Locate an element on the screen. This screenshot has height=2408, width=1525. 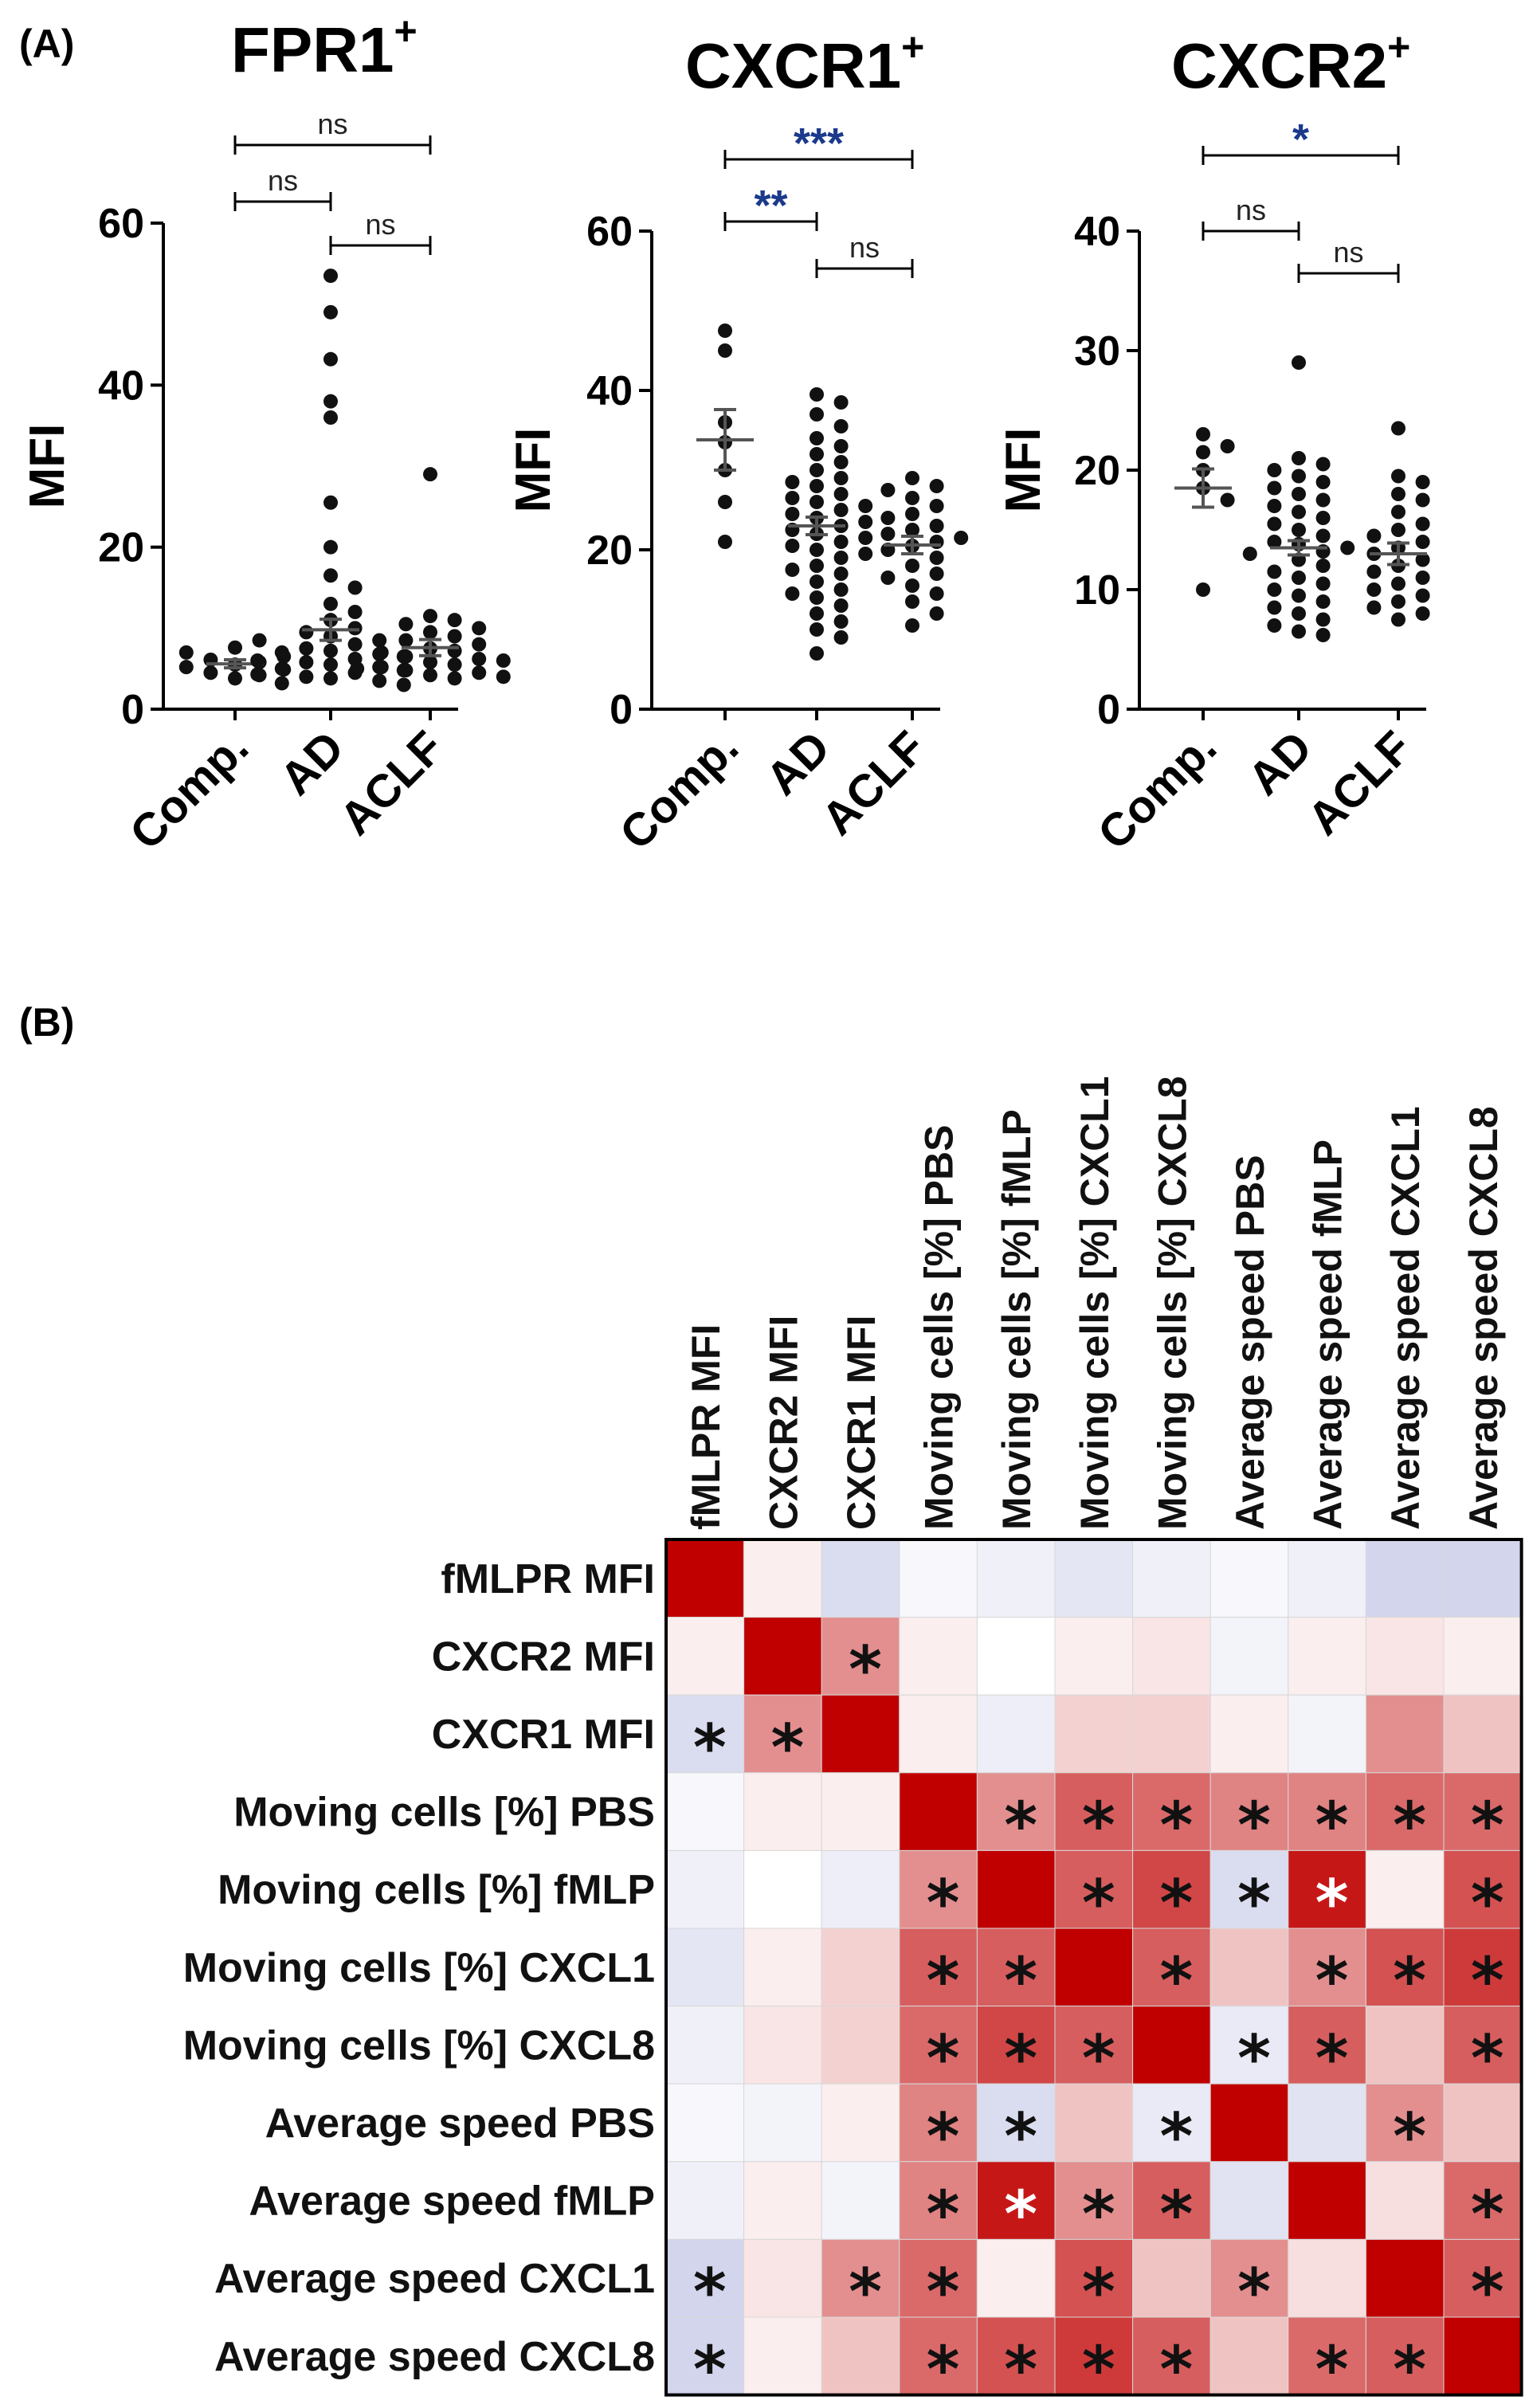
group-ad is located at coordinates (1298, 498).